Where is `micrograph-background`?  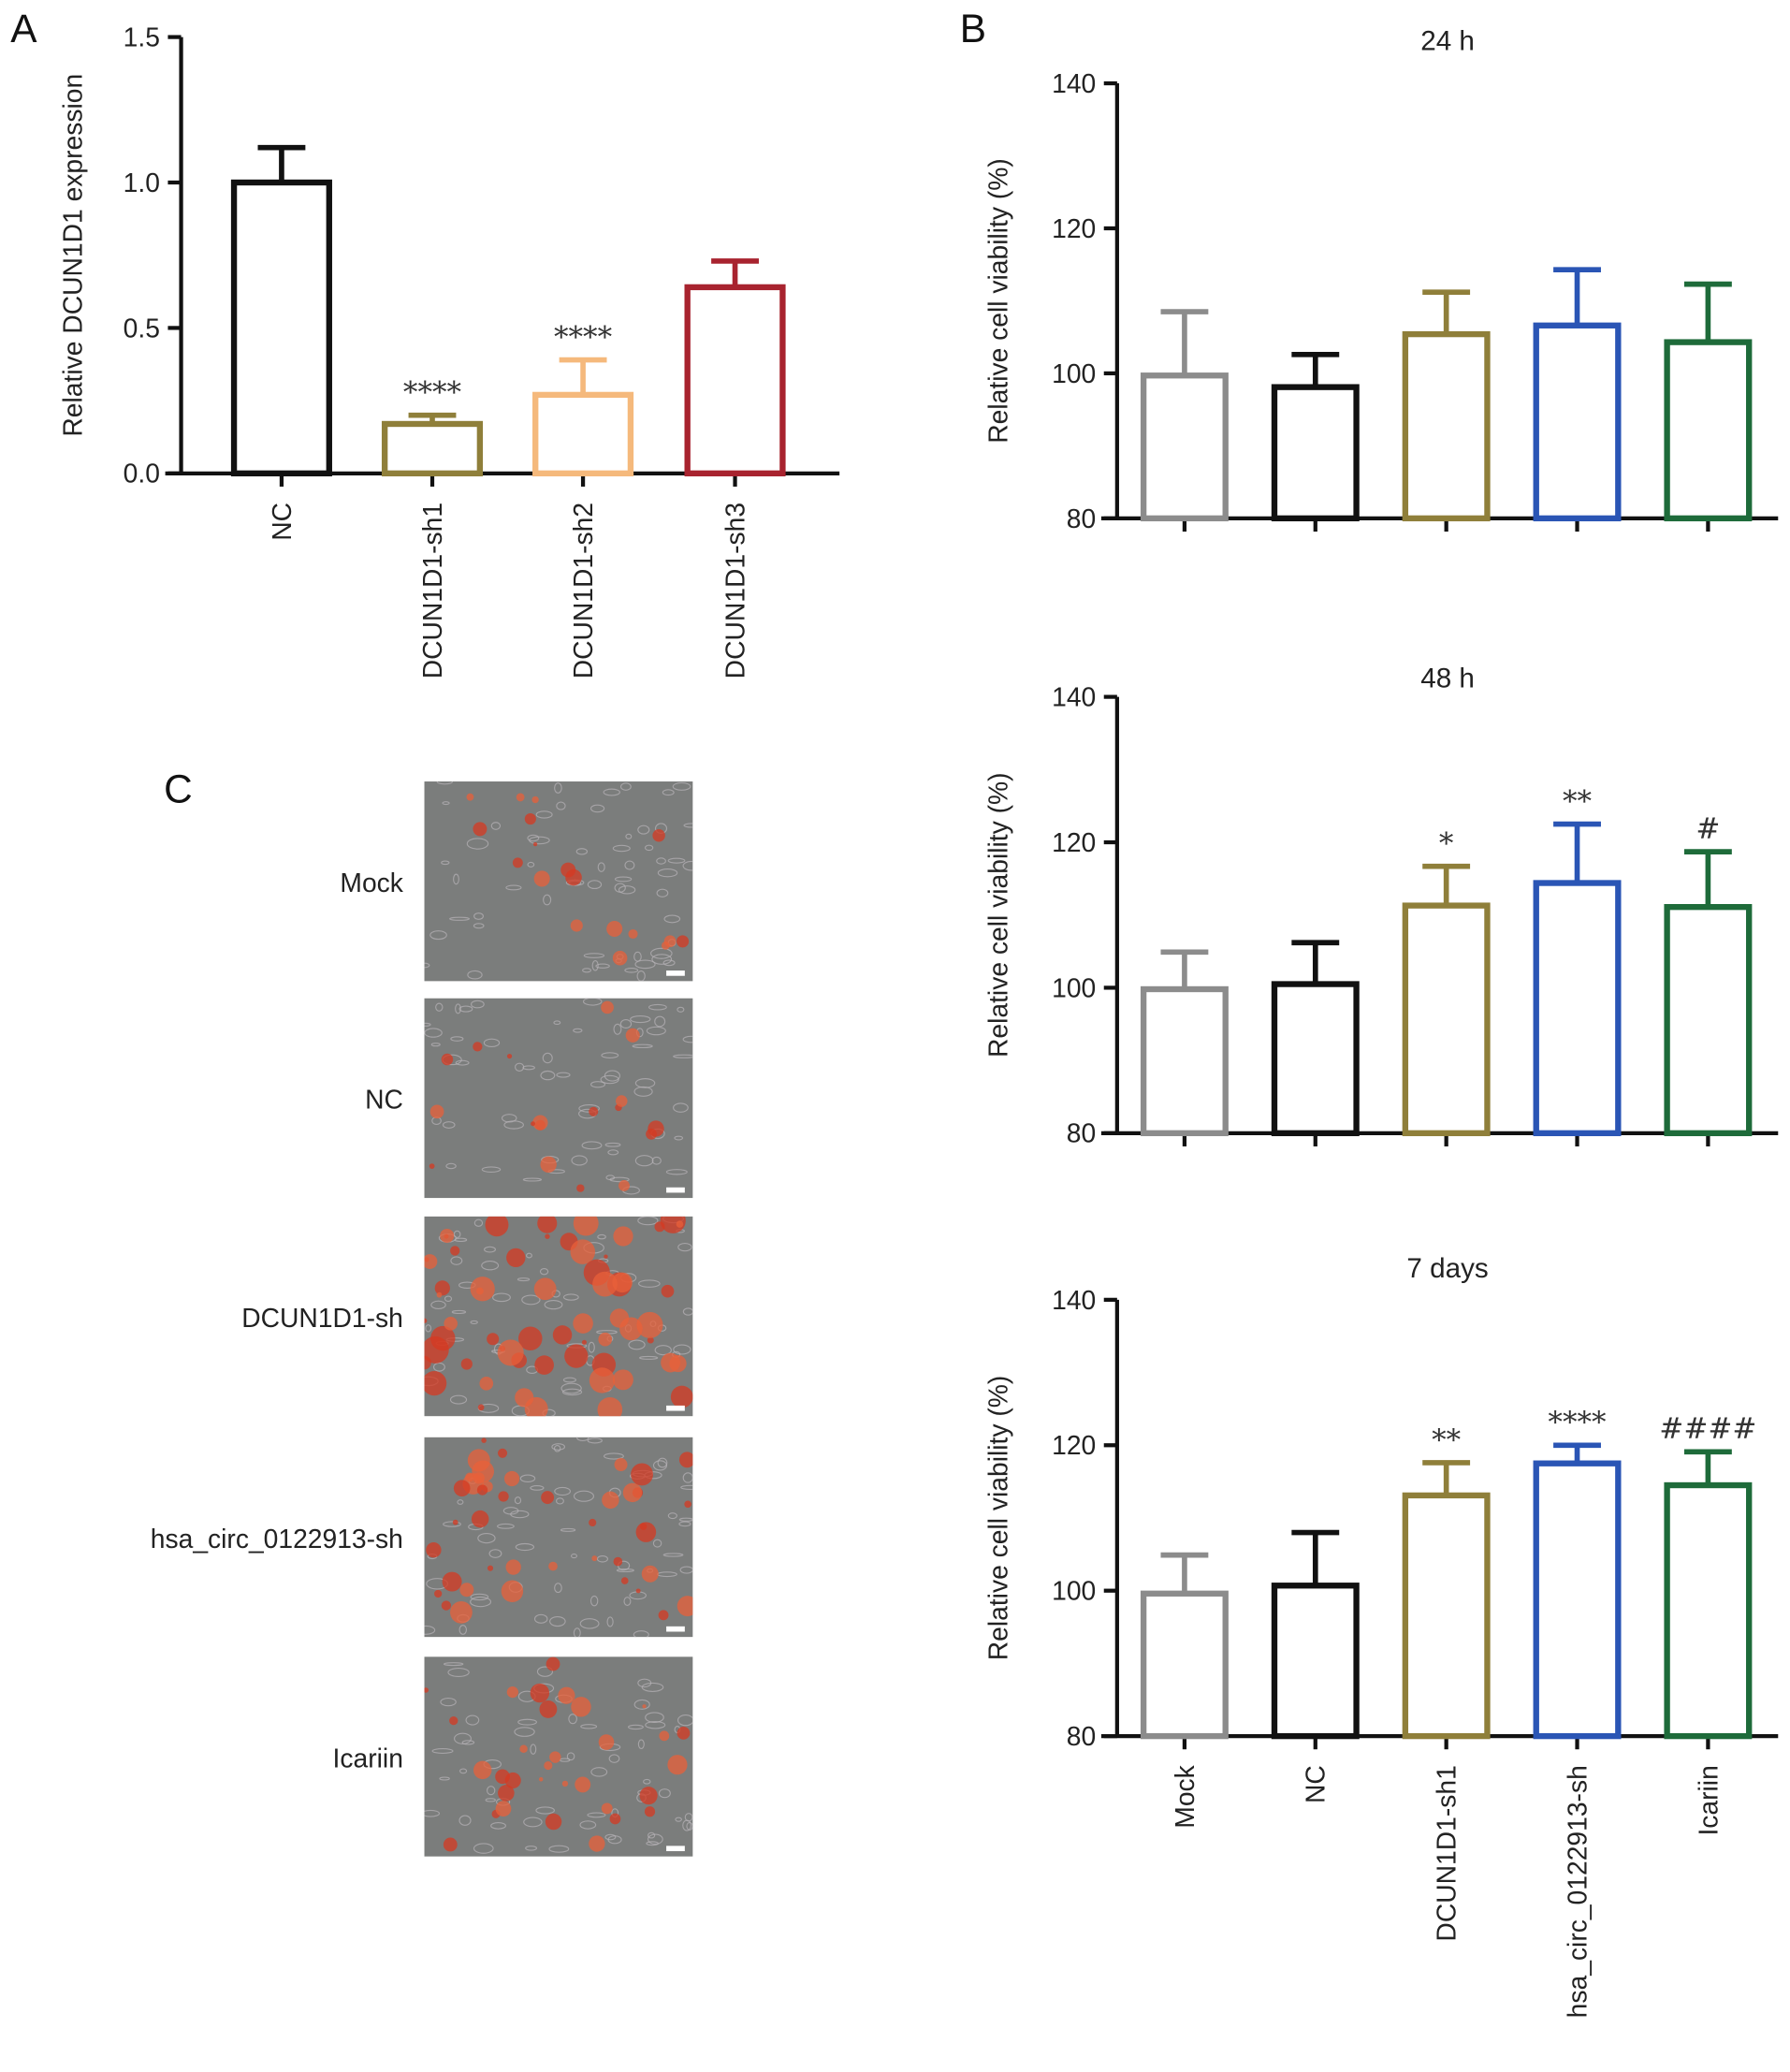 micrograph-background is located at coordinates (558, 881).